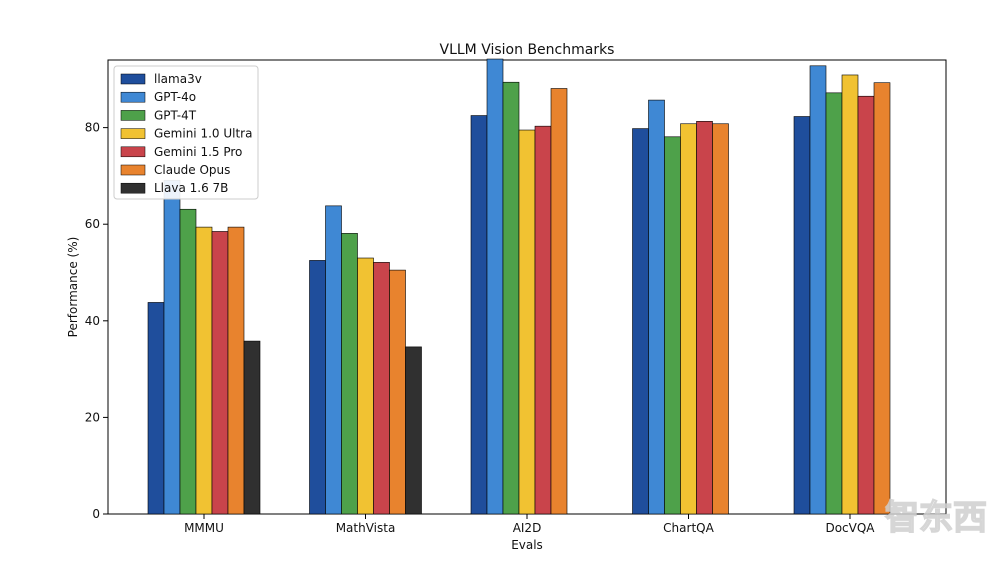 The width and height of the screenshot is (1000, 567). What do you see at coordinates (191, 188) in the screenshot?
I see `legend-label: Llava 1.6 7B` at bounding box center [191, 188].